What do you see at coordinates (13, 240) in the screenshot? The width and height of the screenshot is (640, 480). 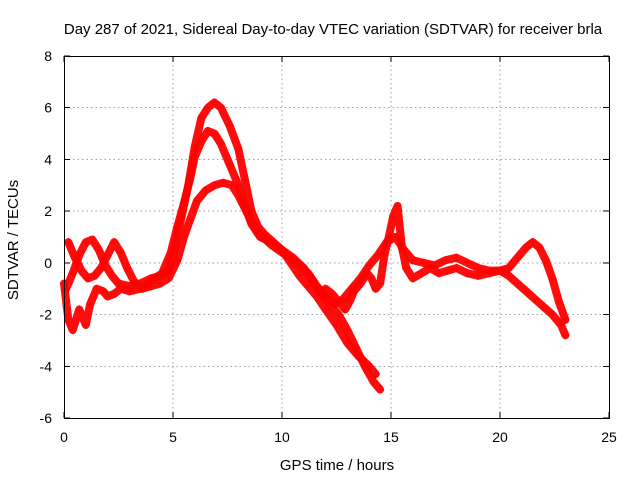 I see `y-axis-label: SDTVAR / TECUs` at bounding box center [13, 240].